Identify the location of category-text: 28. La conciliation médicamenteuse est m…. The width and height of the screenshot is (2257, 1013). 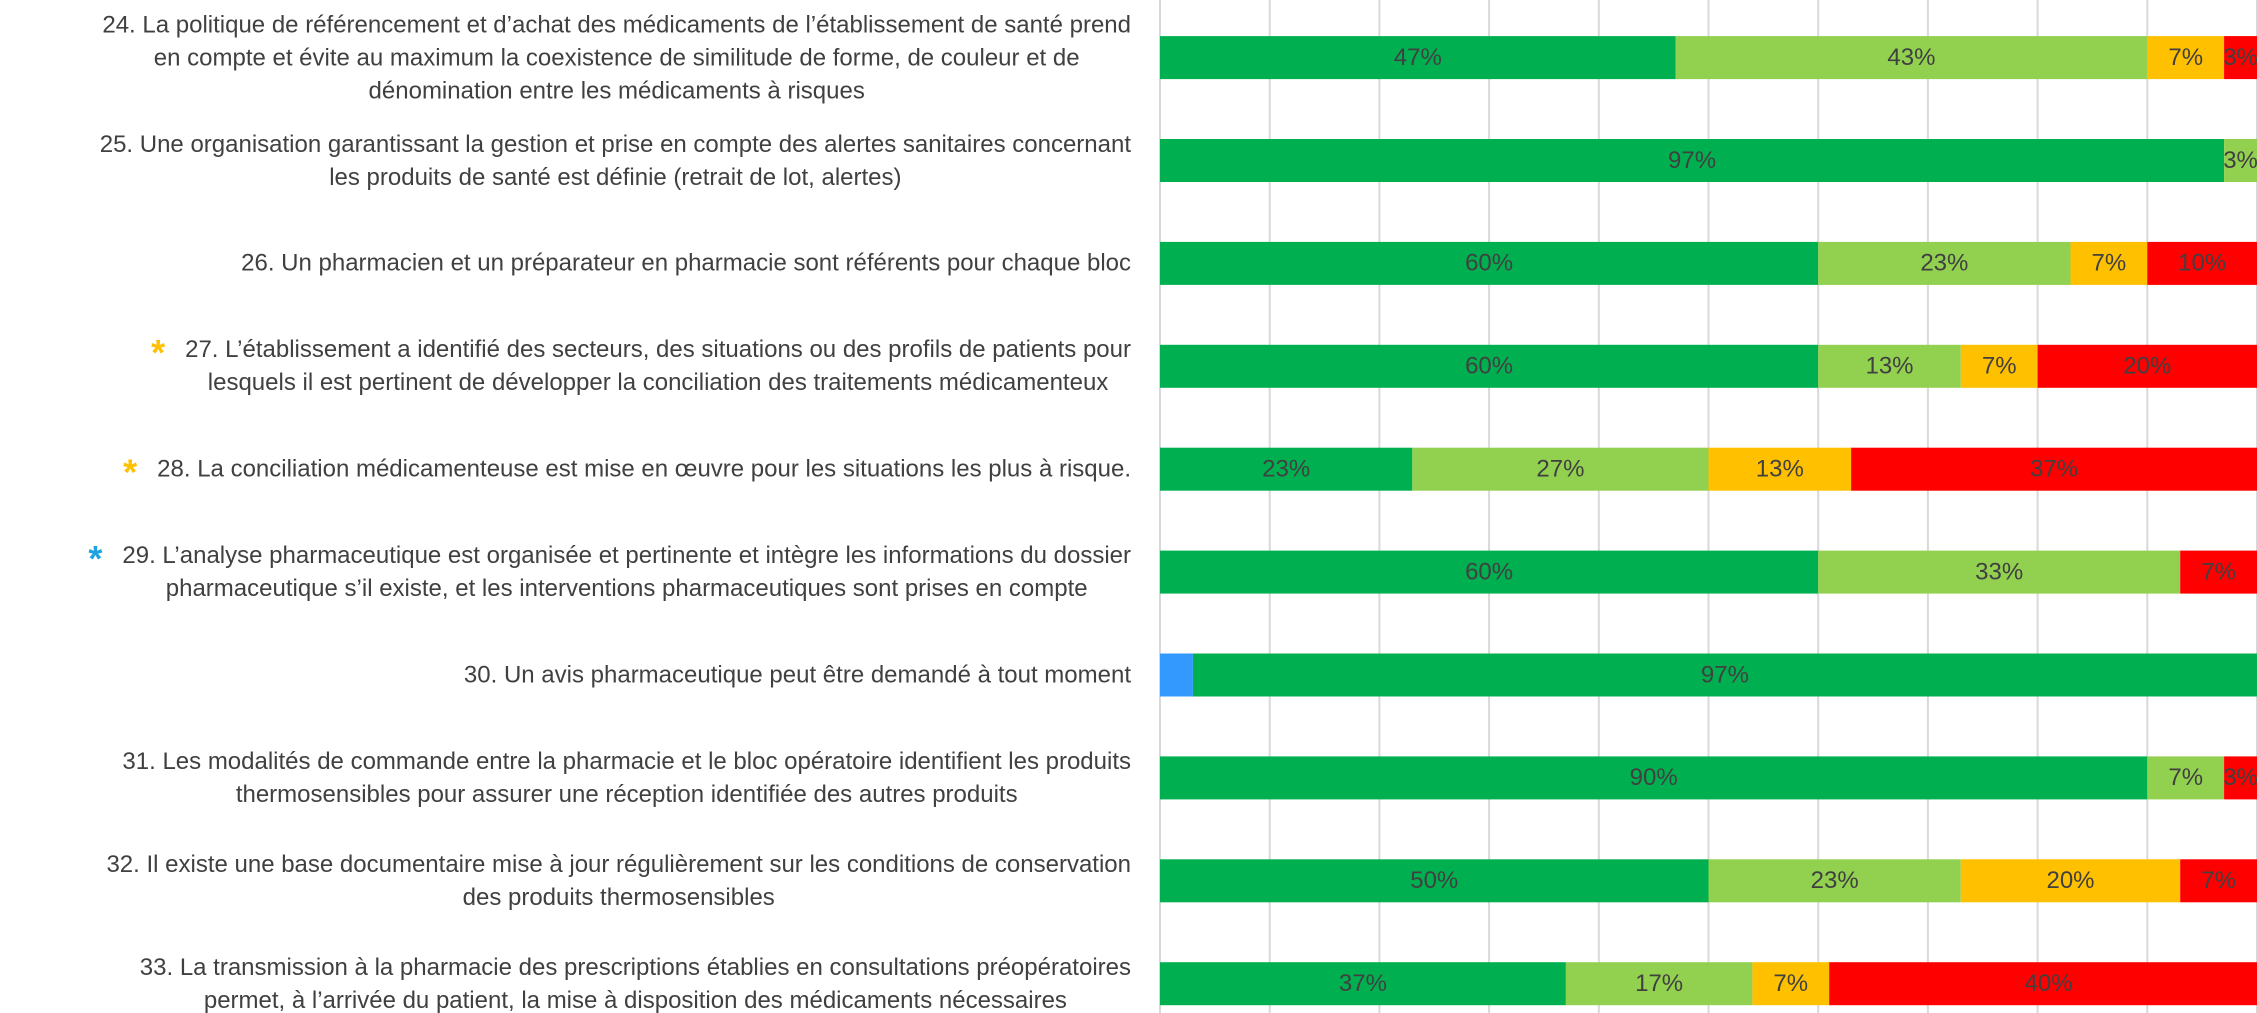
(644, 469).